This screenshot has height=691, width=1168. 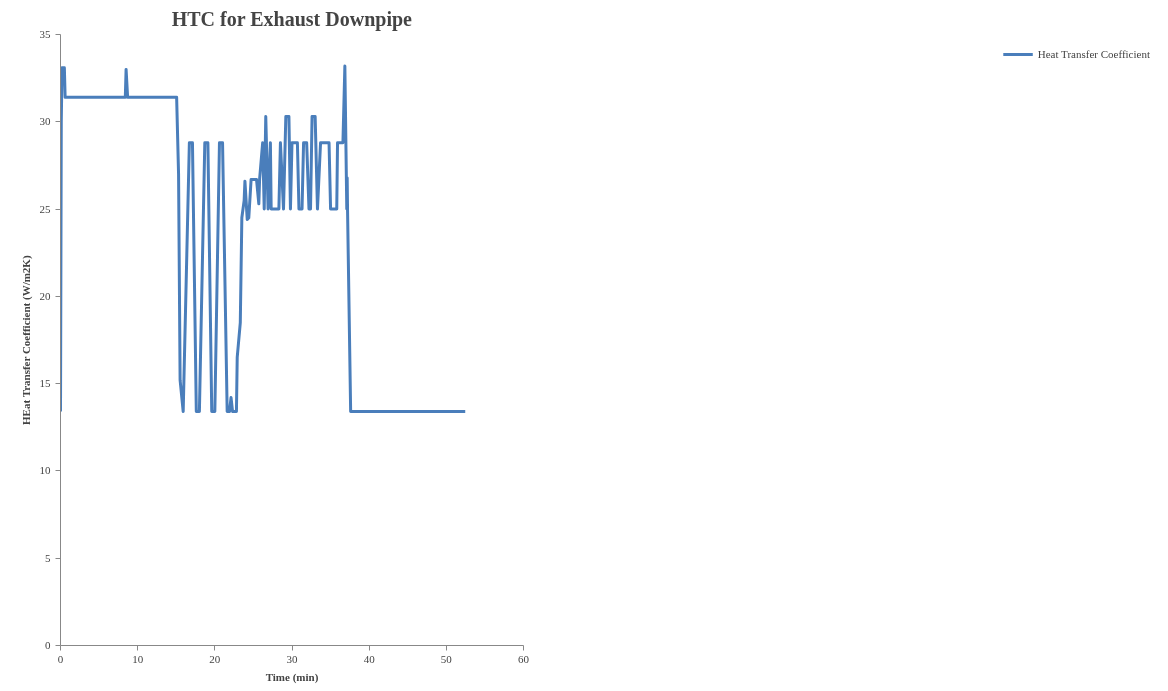 What do you see at coordinates (292, 677) in the screenshot?
I see `x-axis-title: Time (min)` at bounding box center [292, 677].